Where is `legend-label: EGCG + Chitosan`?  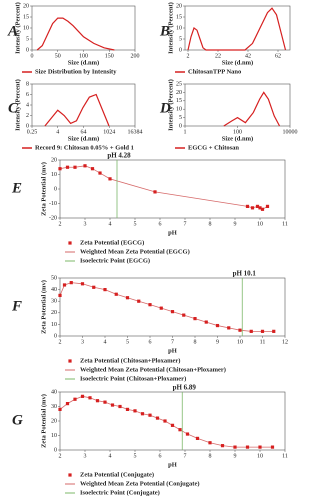
legend-label: EGCG + Chitosan is located at coordinates (213, 147).